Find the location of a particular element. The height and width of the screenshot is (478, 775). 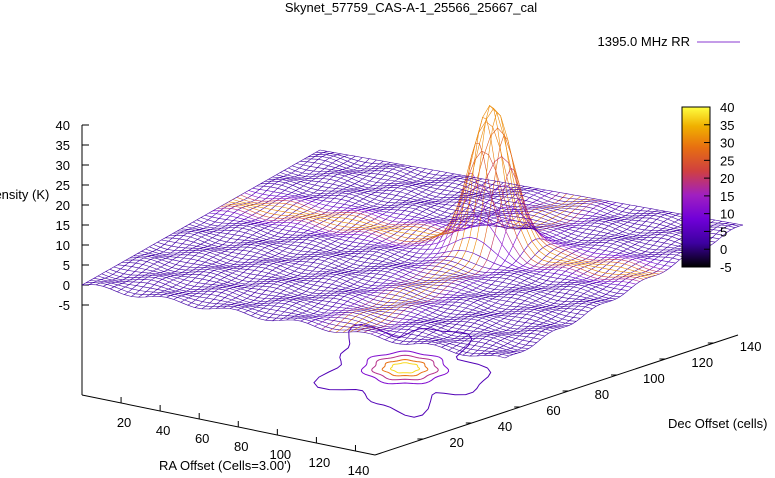

z-tick-label: 0 is located at coordinates (66, 285).